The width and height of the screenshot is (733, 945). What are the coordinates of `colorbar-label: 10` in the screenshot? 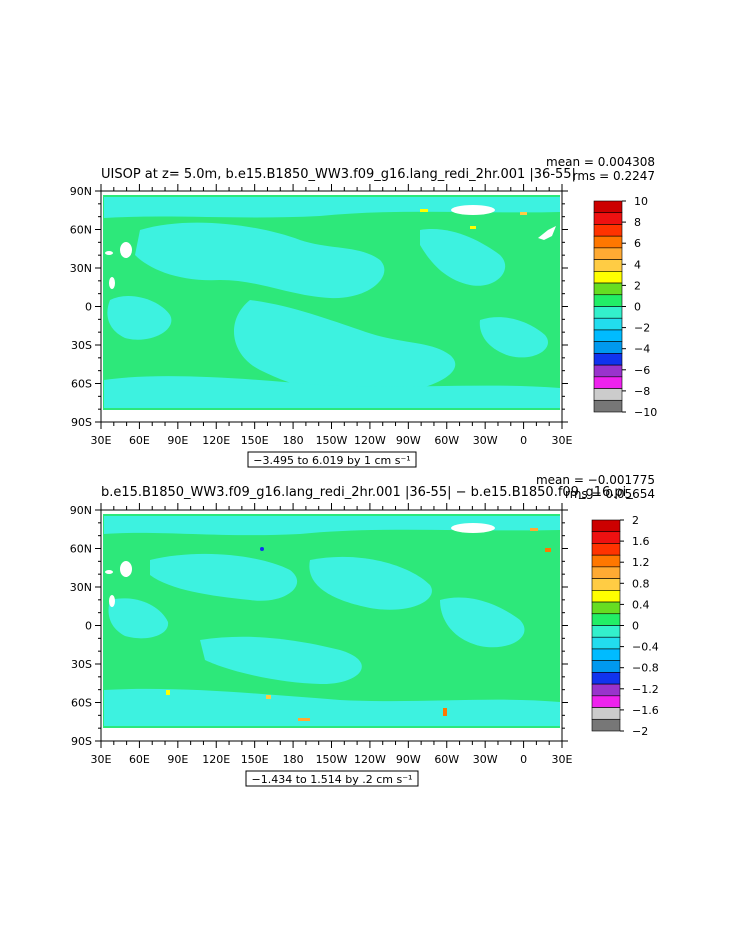 It's located at (641, 201).